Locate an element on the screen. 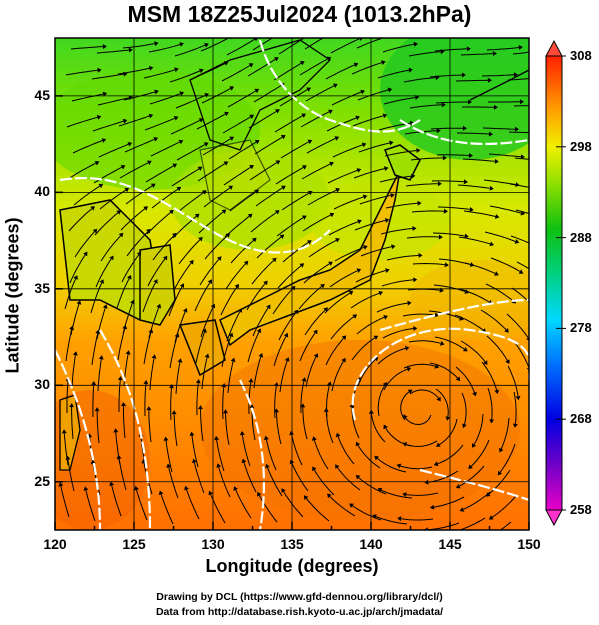 Image resolution: width=599 pixels, height=625 pixels. x-tick-label: 140 is located at coordinates (371, 544).